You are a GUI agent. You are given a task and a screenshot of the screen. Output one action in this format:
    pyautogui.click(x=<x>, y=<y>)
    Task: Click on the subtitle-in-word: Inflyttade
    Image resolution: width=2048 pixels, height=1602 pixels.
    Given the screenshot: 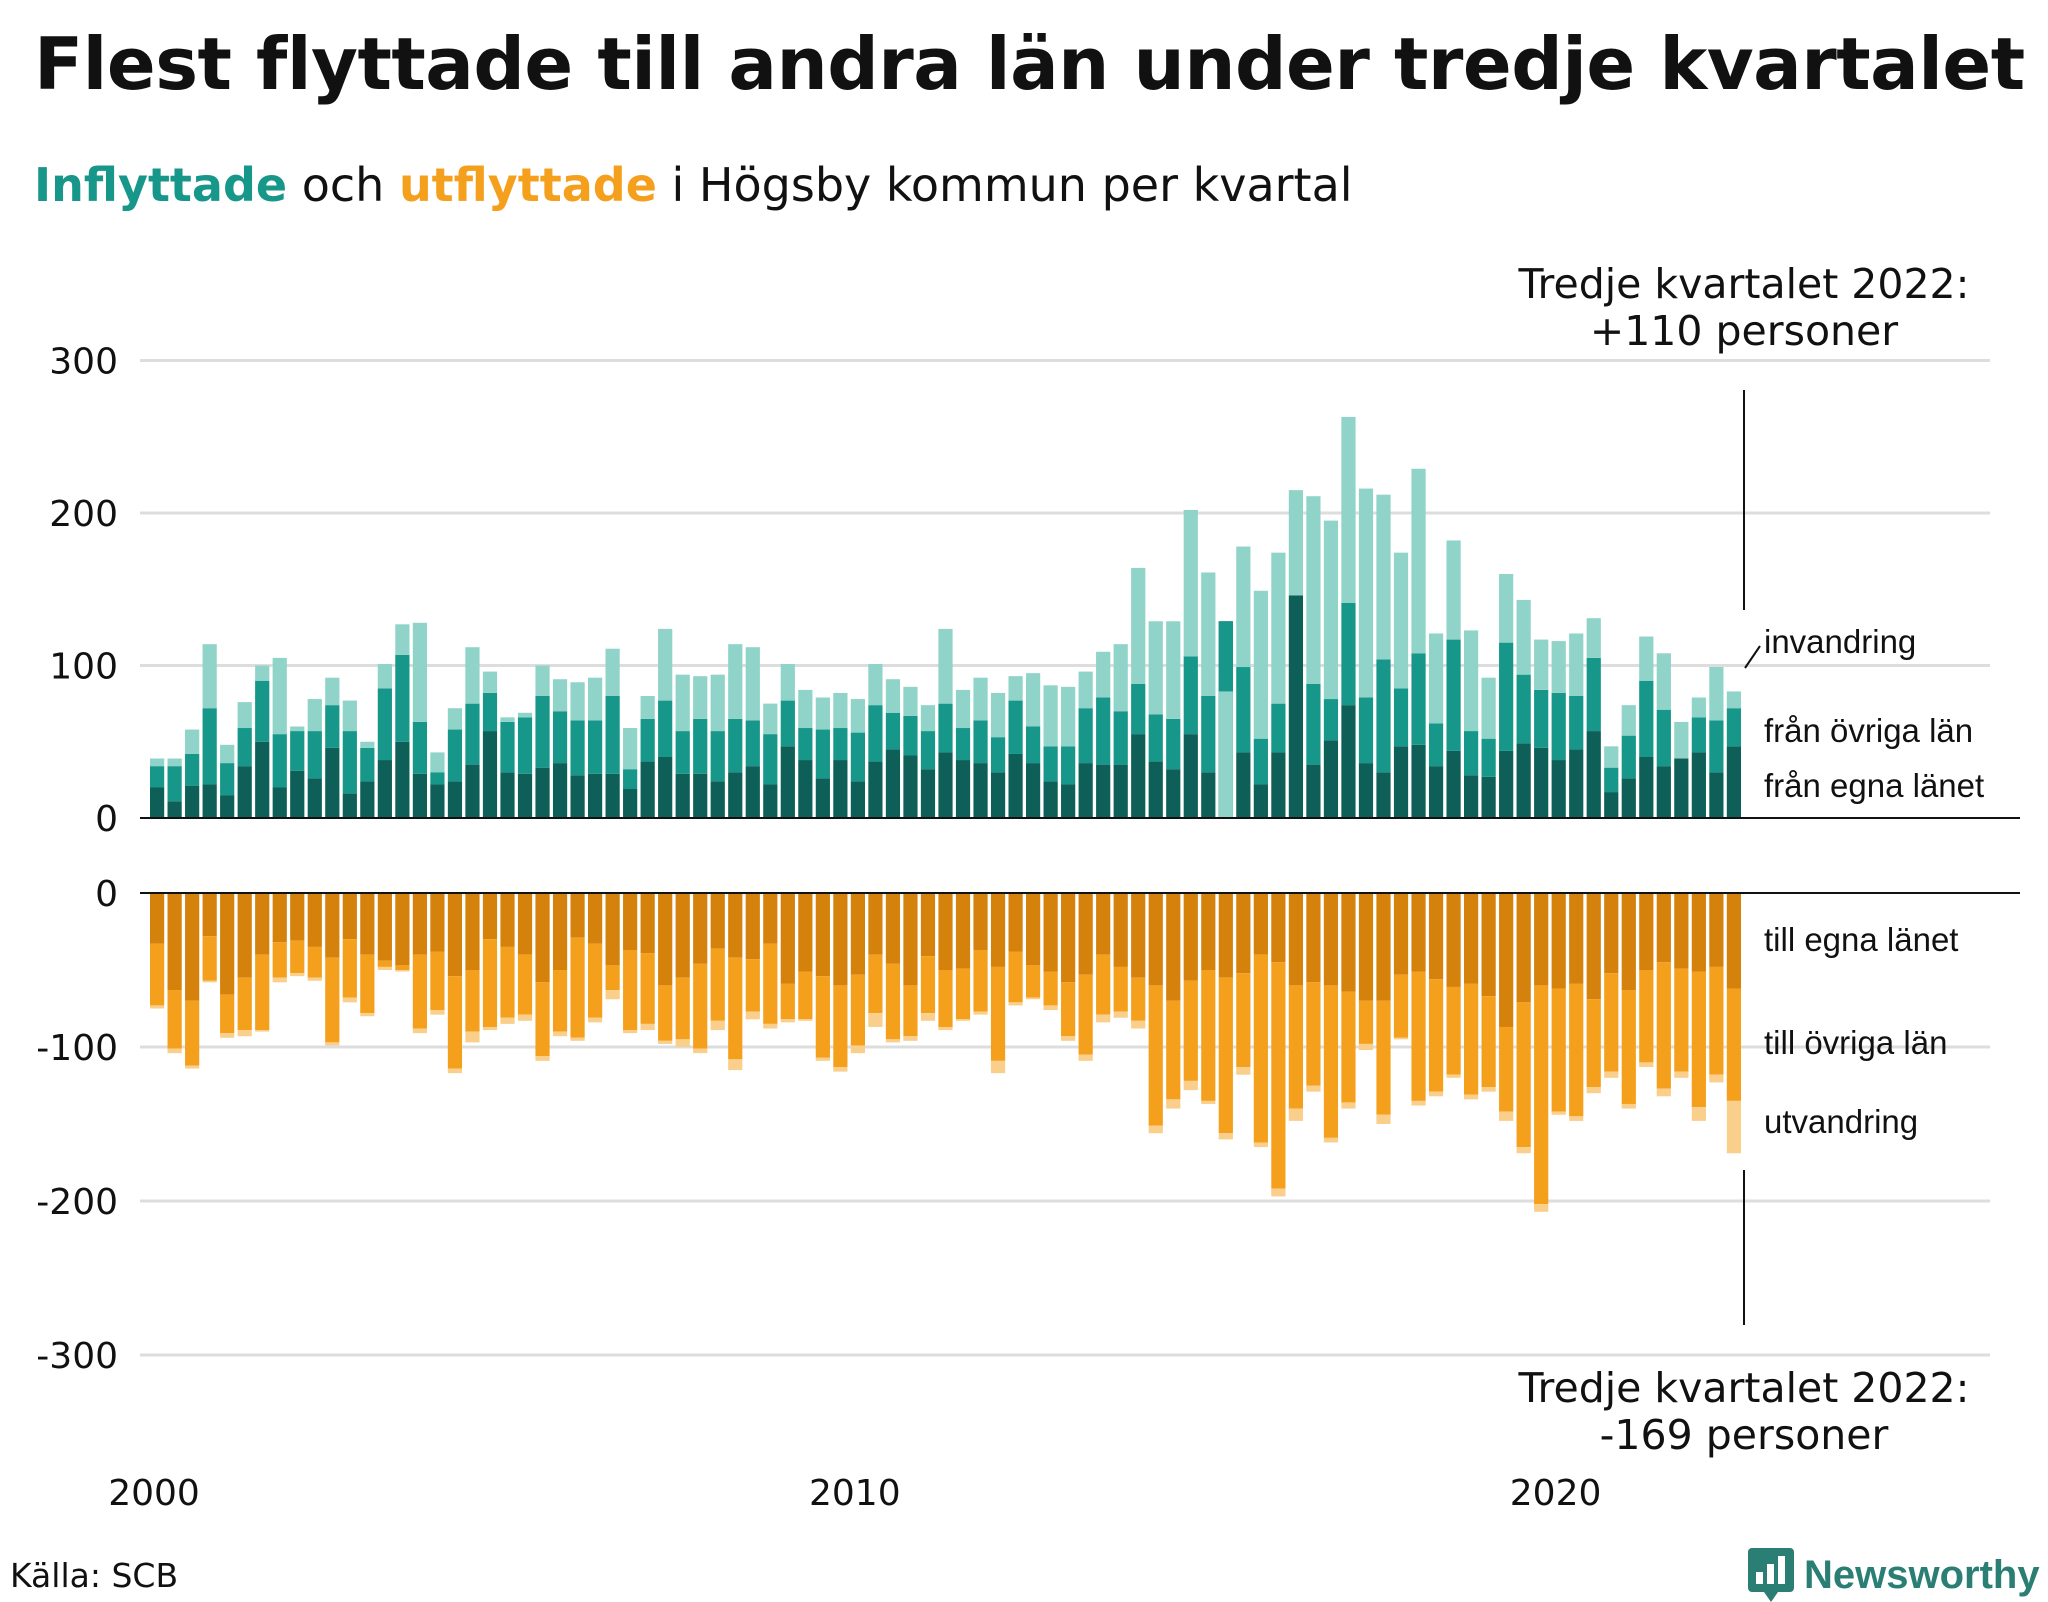 What is the action you would take?
    pyautogui.click(x=161, y=185)
    